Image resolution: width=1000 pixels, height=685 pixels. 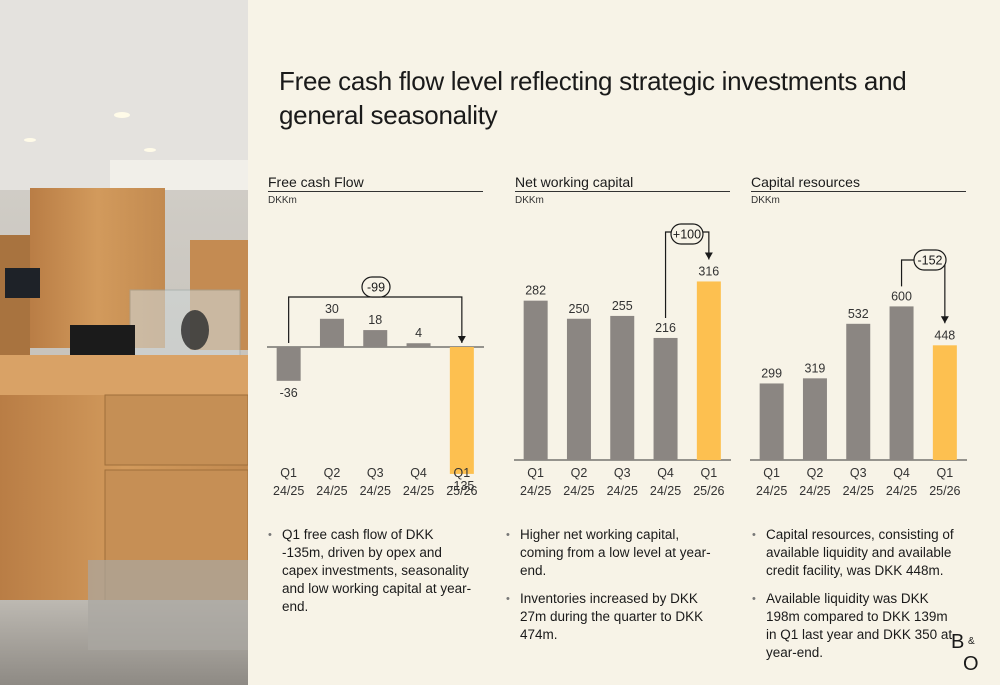 I want to click on data-label: 250, so click(x=579, y=309).